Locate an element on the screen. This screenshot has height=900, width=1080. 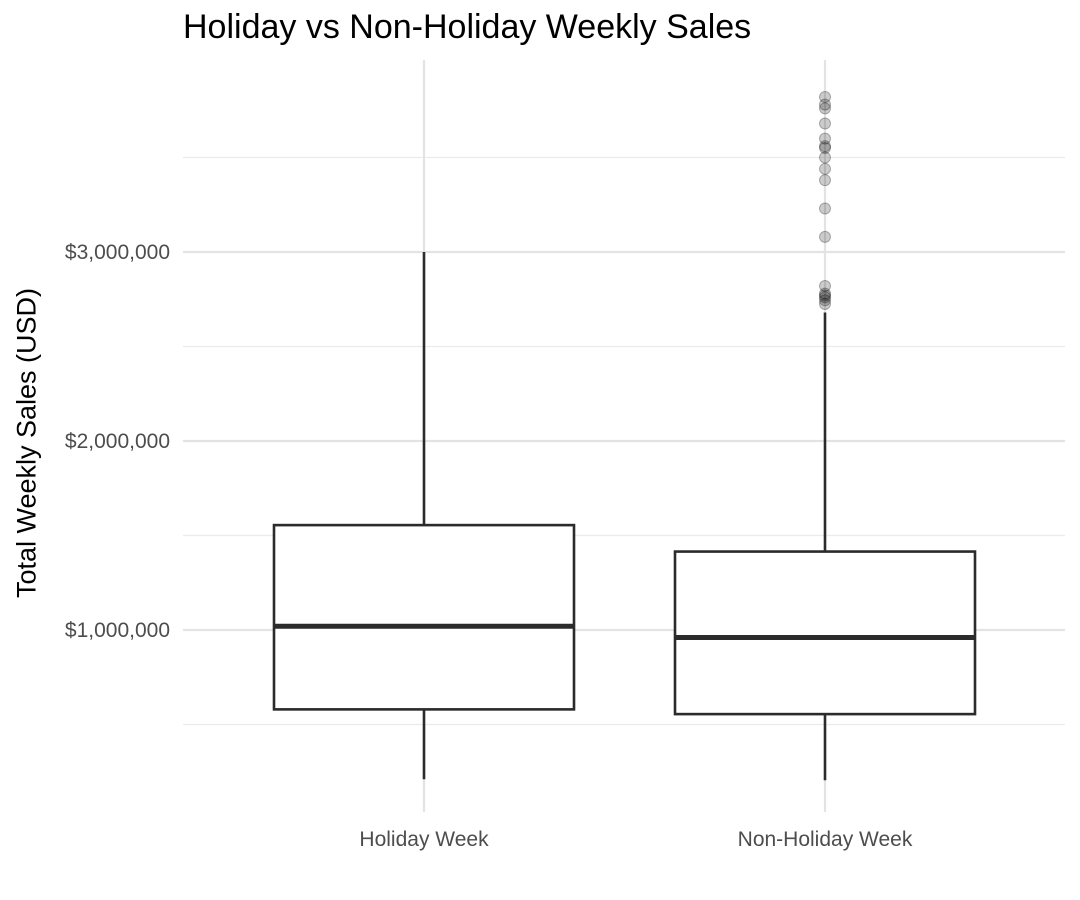
x-tick-label: Non-Holiday Week is located at coordinates (825, 839).